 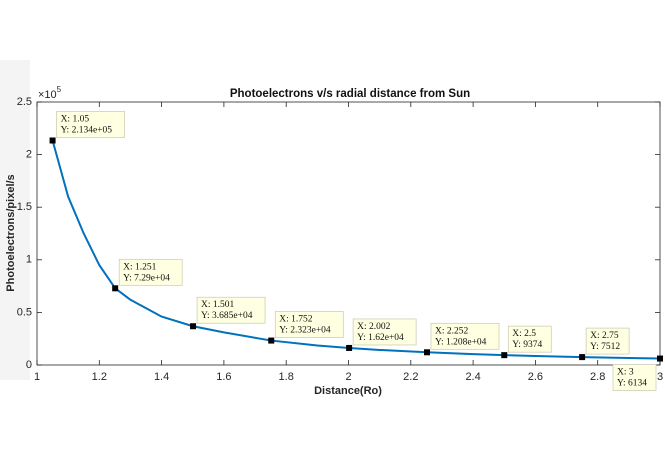 I want to click on data-tip: X: 3Y: 6134, so click(x=637, y=373).